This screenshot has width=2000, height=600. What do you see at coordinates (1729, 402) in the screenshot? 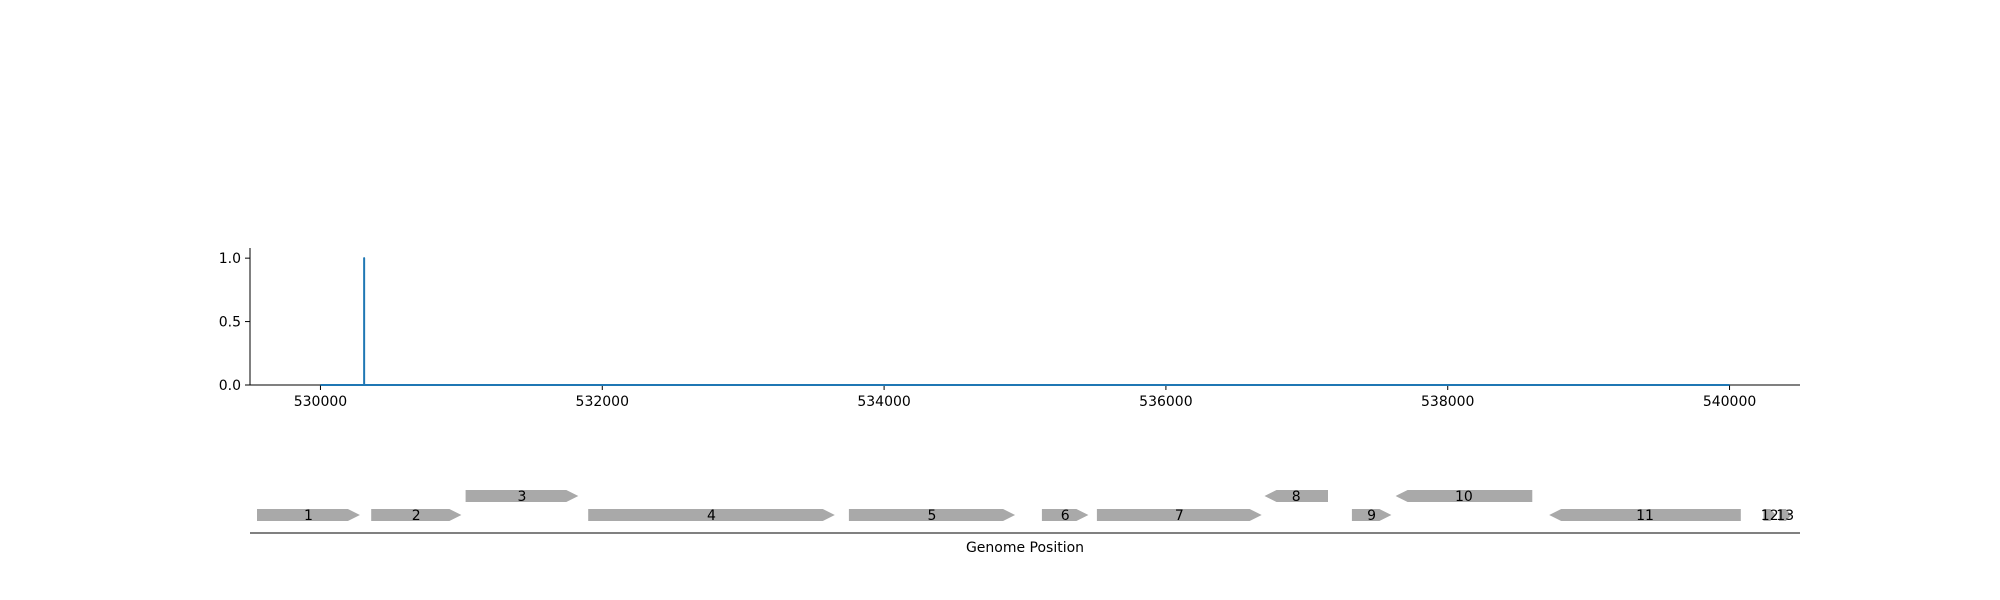
I see `x-tick-label: 540000` at bounding box center [1729, 402].